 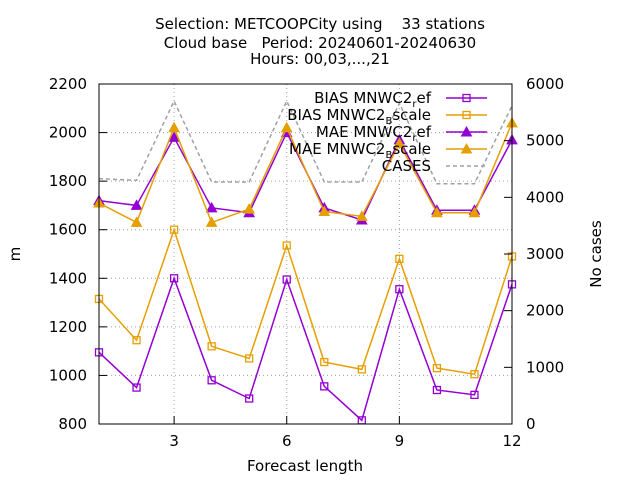 I want to click on y2-tick-label: 6000, so click(x=545, y=84).